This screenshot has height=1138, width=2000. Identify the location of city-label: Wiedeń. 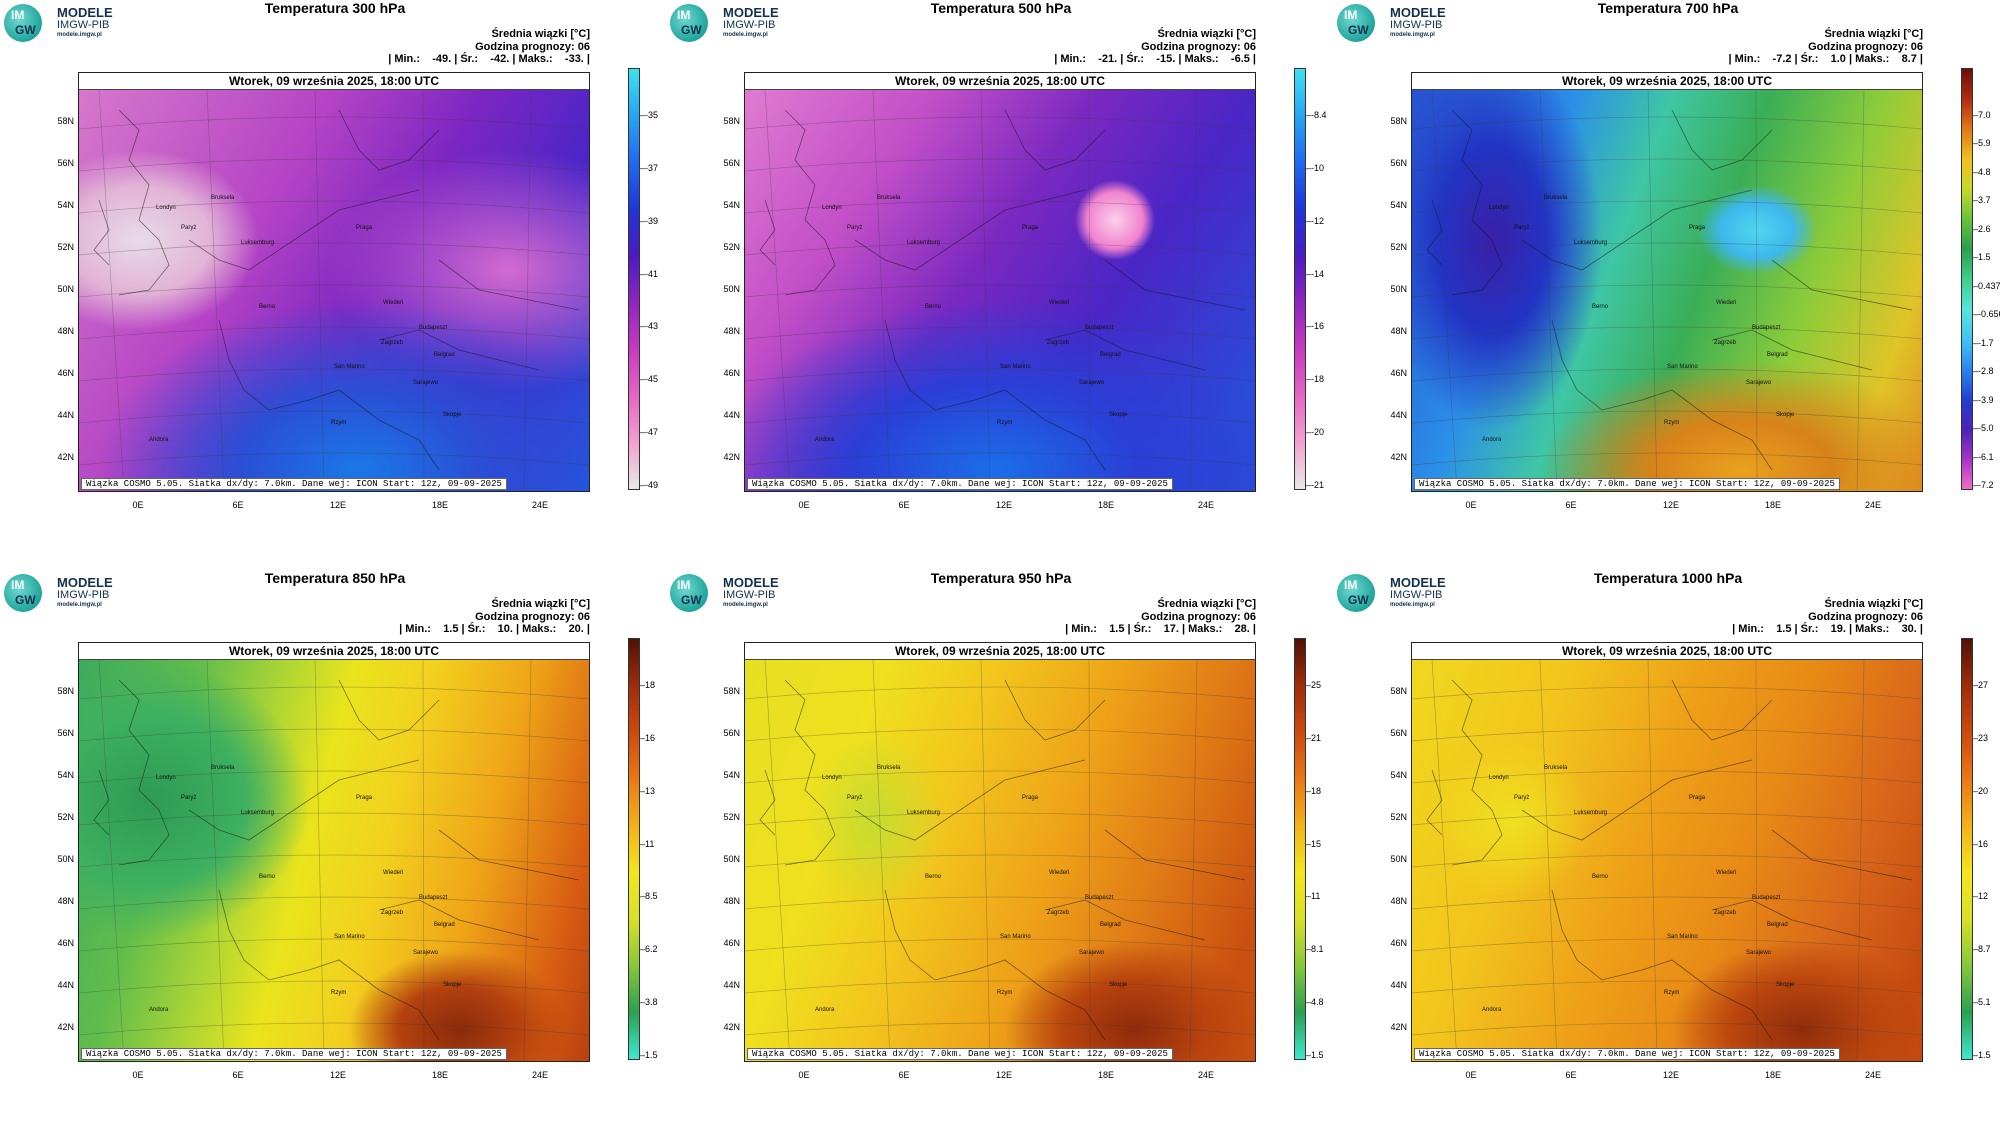
(393, 873).